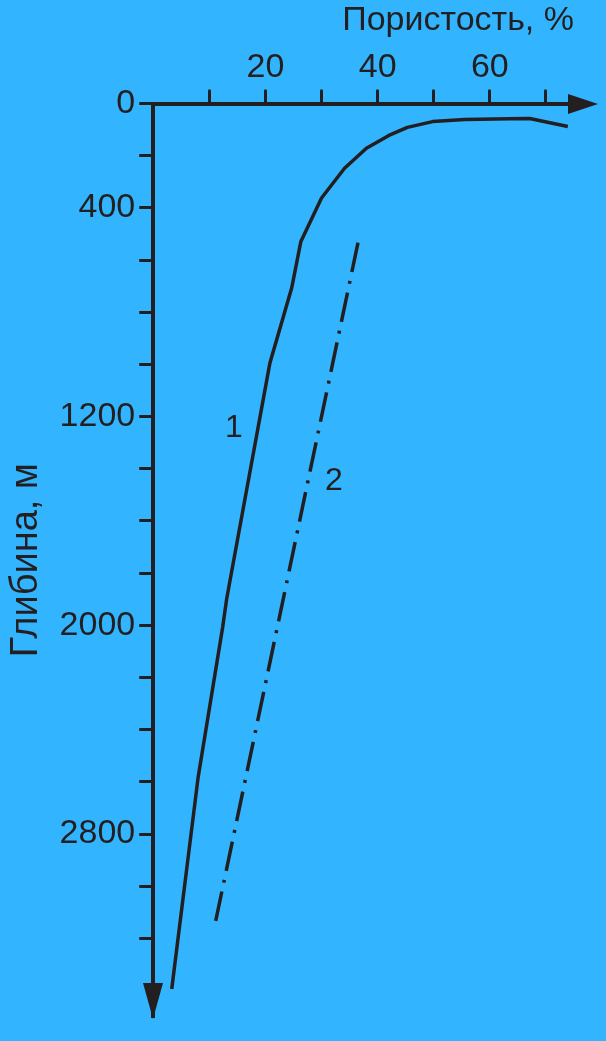 The width and height of the screenshot is (606, 1041). What do you see at coordinates (107, 205) in the screenshot?
I see `y-tick-label: 400` at bounding box center [107, 205].